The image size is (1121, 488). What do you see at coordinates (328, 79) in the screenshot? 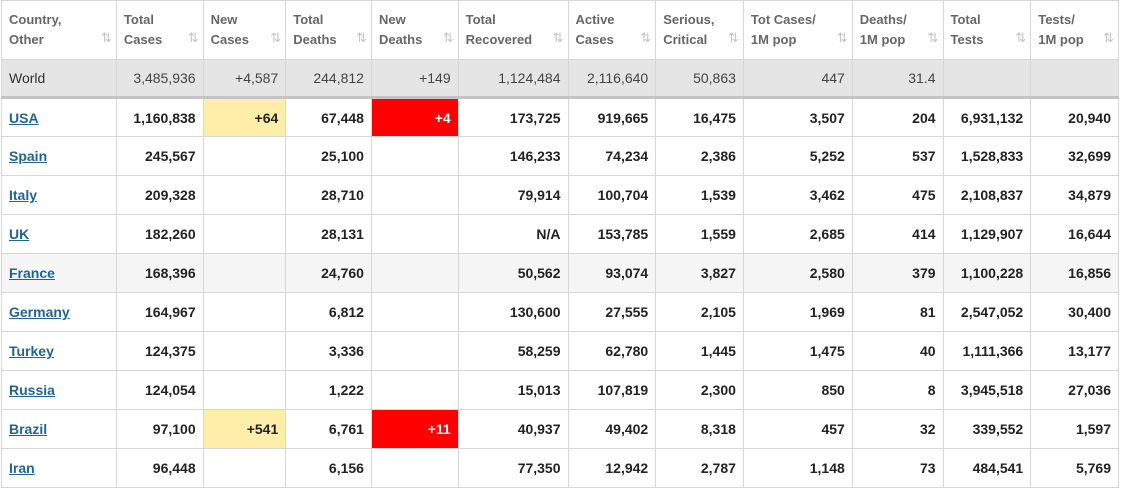
I see `cell-total-deaths: 244,812` at bounding box center [328, 79].